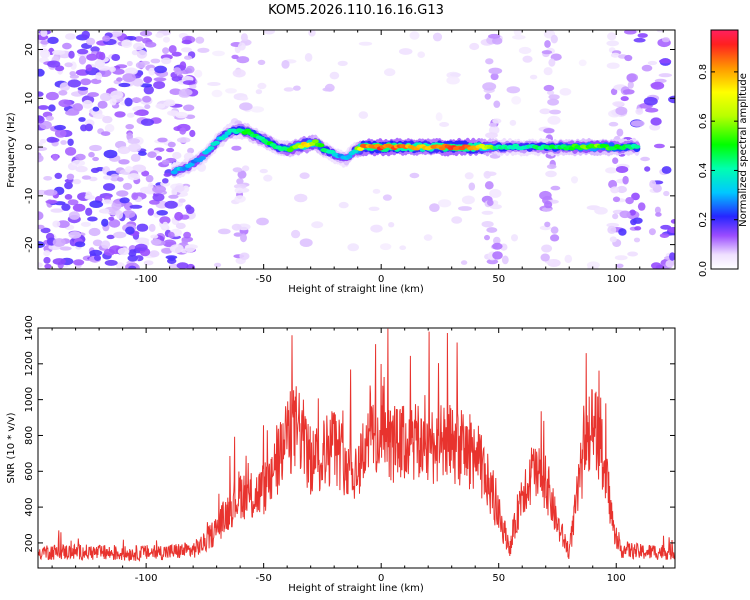 This screenshot has height=600, width=750. I want to click on colorbar-tick-label: 0.2, so click(703, 220).